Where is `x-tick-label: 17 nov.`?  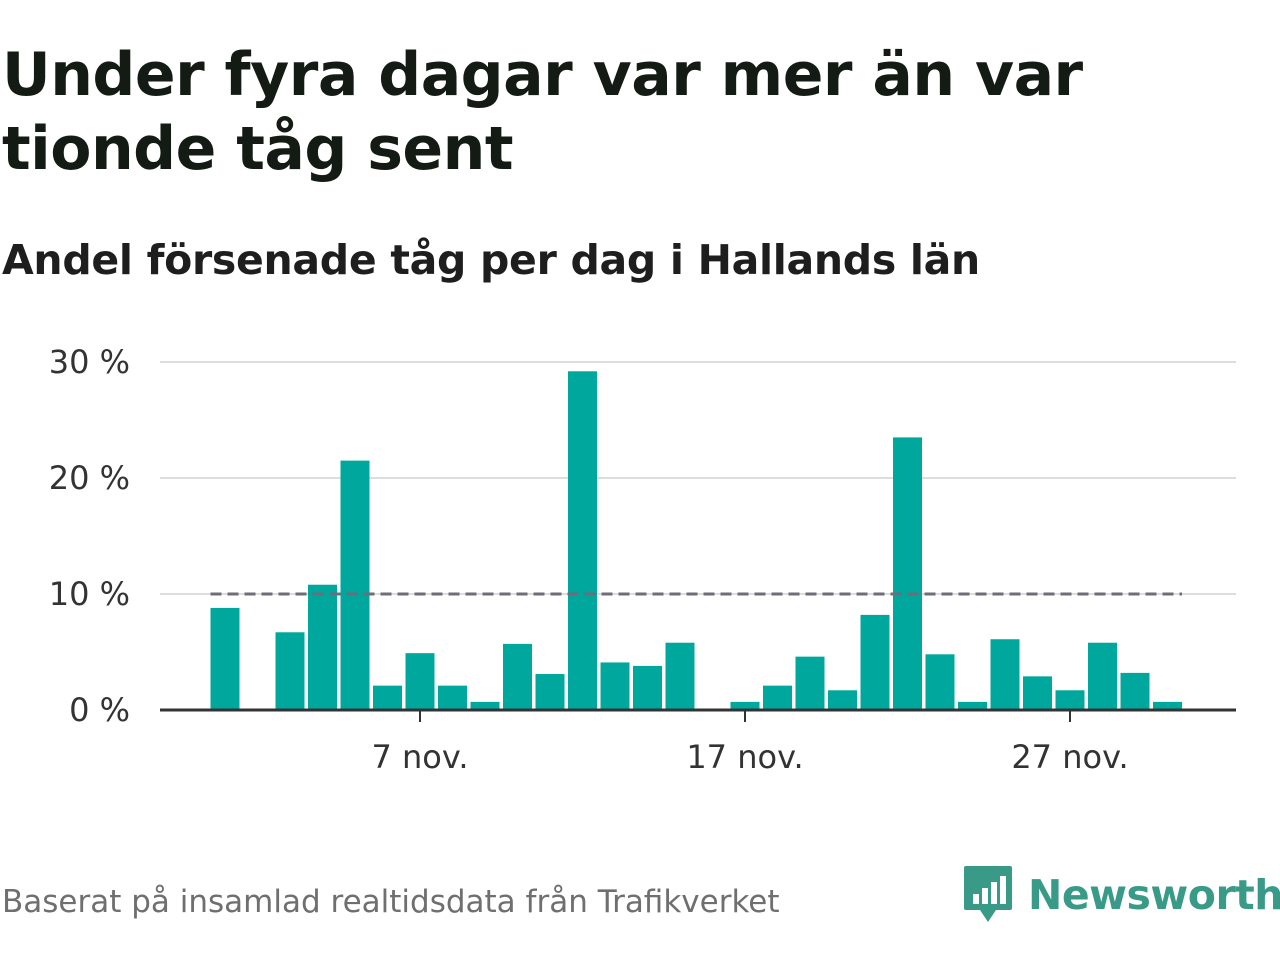
x-tick-label: 17 nov. is located at coordinates (744, 757).